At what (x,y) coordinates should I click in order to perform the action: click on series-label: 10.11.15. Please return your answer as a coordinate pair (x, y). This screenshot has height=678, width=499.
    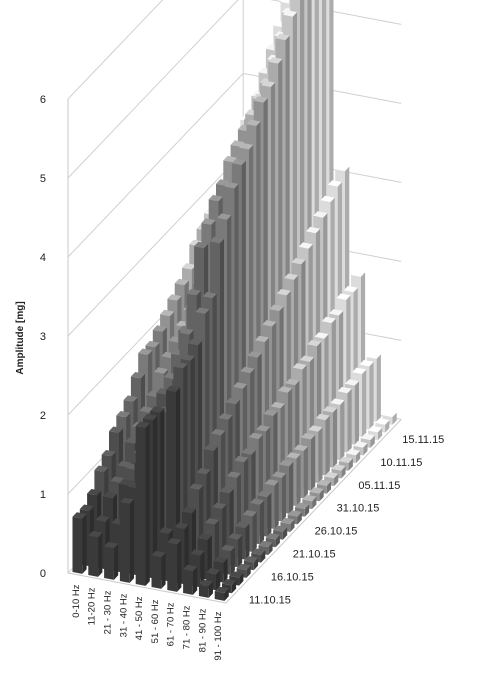
    Looking at the image, I should click on (401, 463).